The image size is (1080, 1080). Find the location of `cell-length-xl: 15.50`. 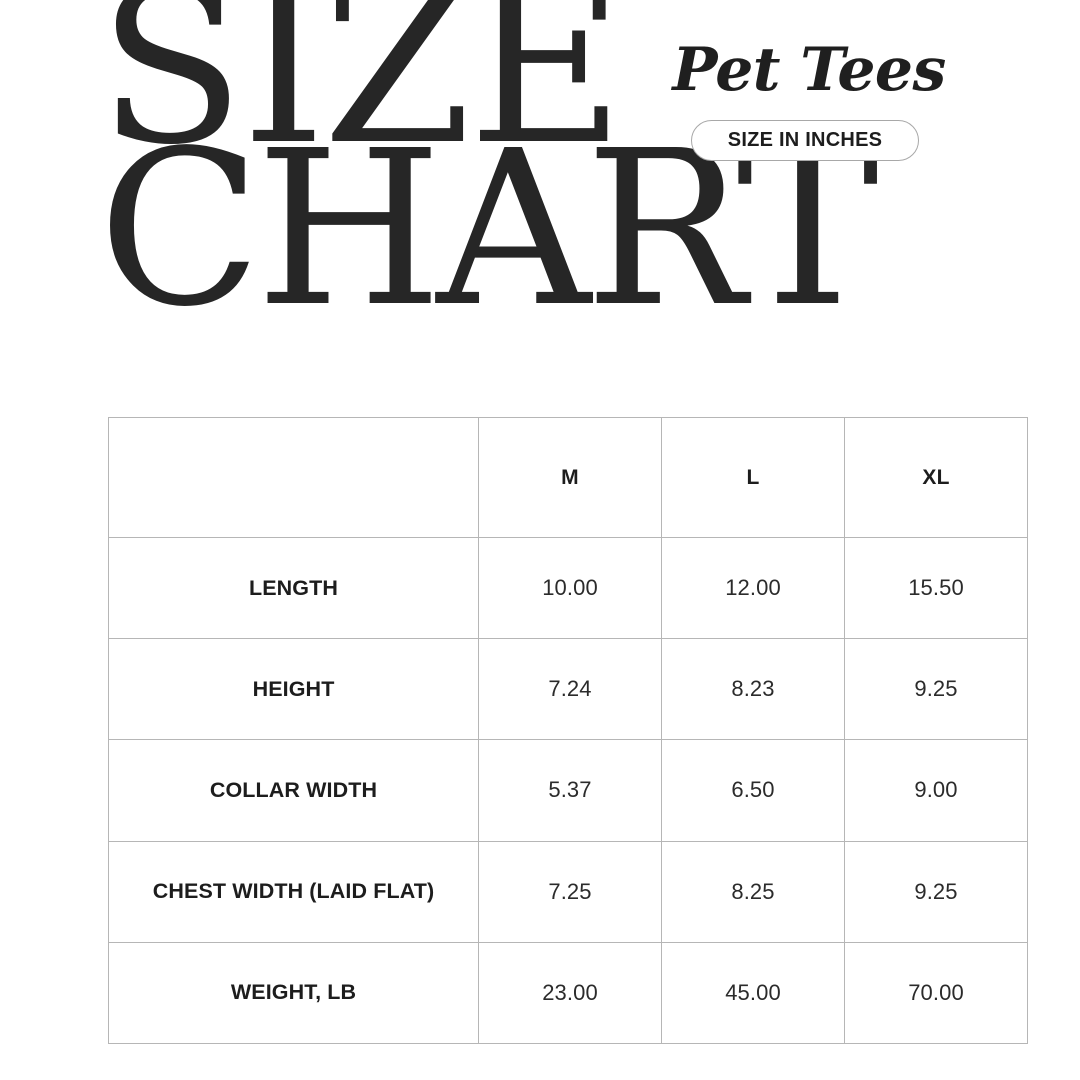

cell-length-xl: 15.50 is located at coordinates (936, 588).